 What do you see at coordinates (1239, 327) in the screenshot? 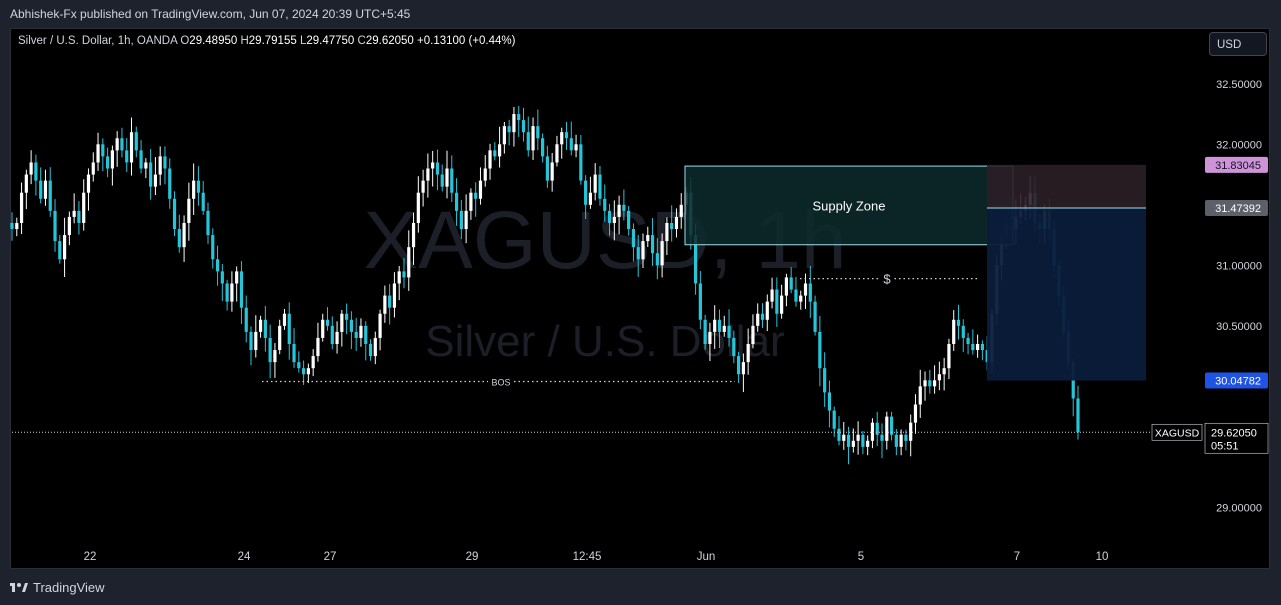
I see `y-tick-label: 30.50000` at bounding box center [1239, 327].